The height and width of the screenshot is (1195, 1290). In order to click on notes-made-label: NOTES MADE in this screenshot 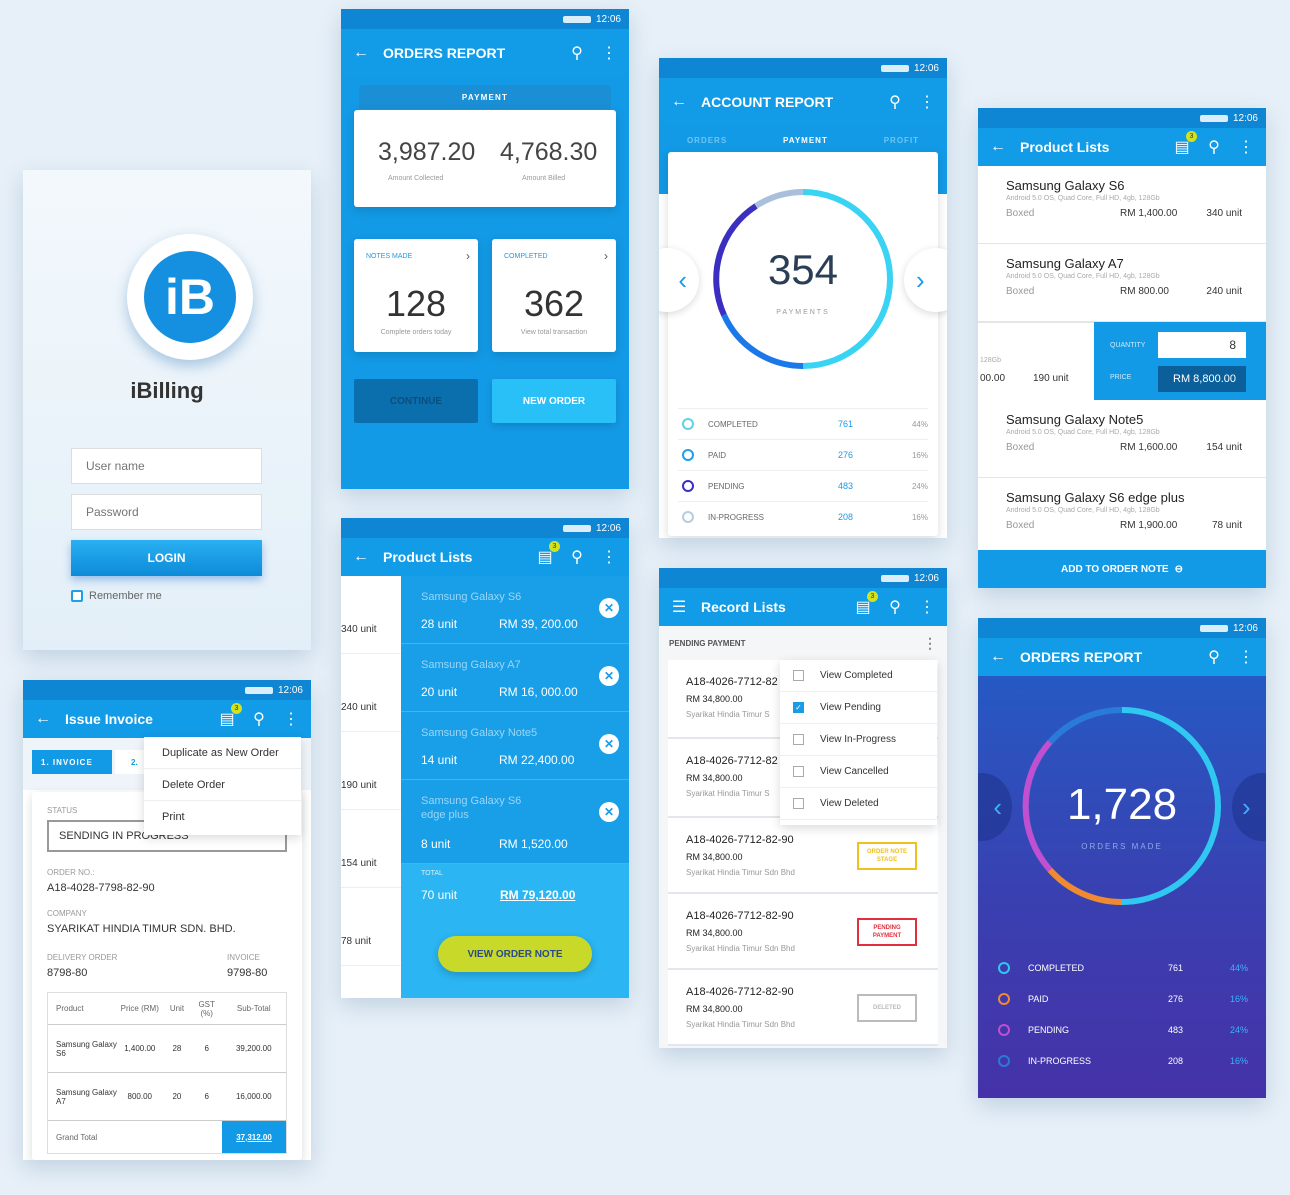, I will do `click(389, 256)`.